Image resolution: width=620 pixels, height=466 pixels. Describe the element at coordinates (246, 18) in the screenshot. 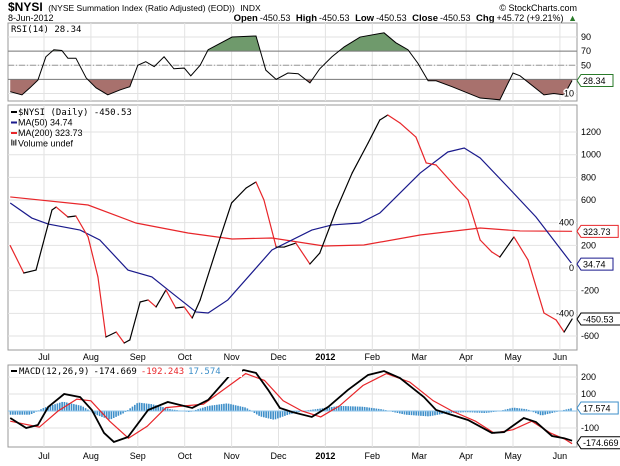

I see `open-label: Open` at that location.